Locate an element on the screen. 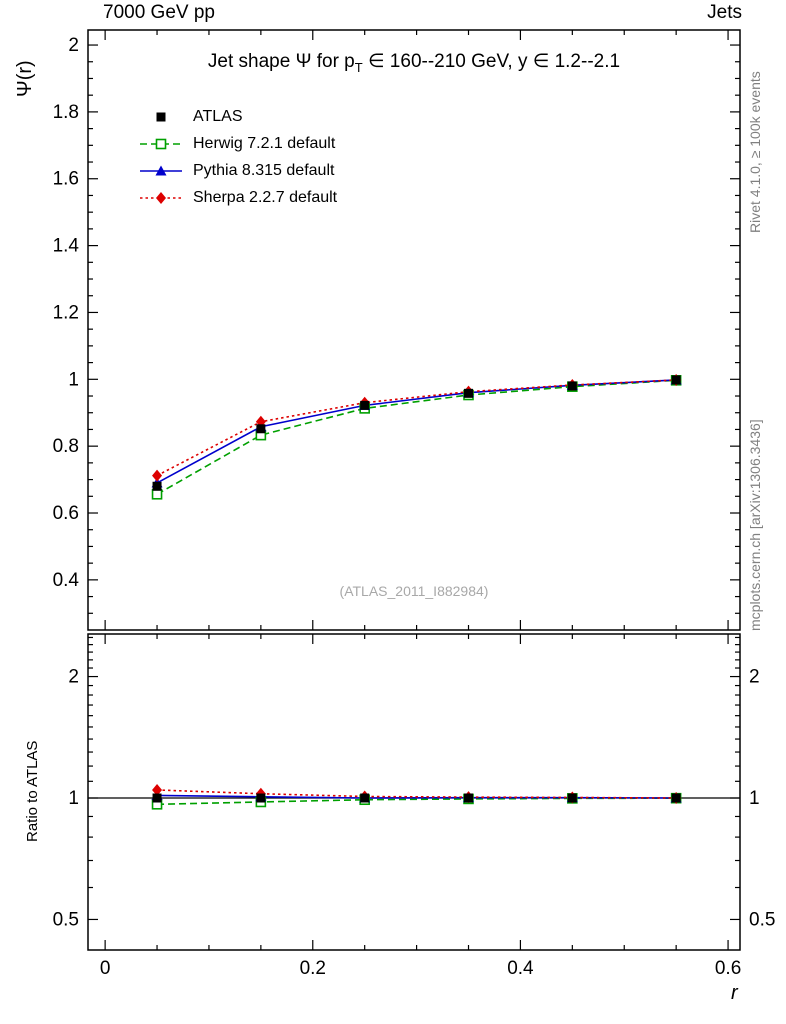 The height and width of the screenshot is (1024, 786). ratio-y-axis-label: Ratio to ATLAS is located at coordinates (32, 791).